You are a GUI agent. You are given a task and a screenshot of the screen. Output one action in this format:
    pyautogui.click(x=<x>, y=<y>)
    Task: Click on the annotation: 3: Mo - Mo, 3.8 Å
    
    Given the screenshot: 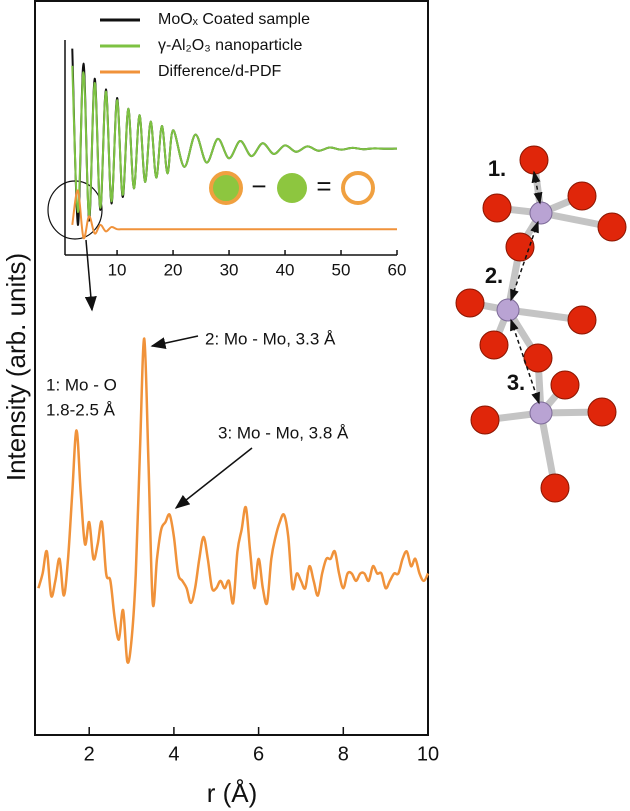 What is the action you would take?
    pyautogui.click(x=283, y=432)
    